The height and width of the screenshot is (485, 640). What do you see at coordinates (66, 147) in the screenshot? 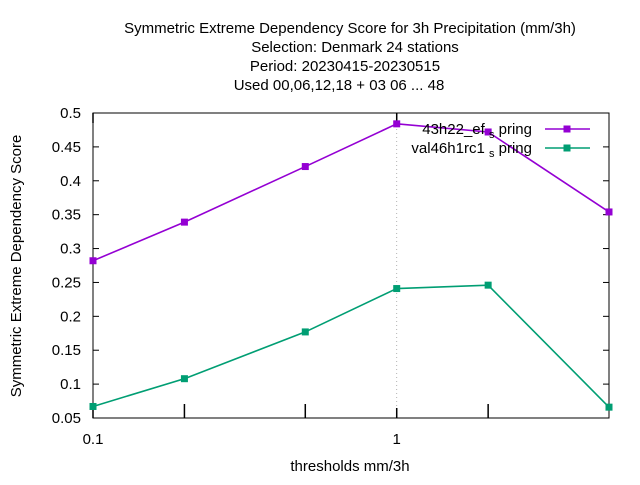
I see `y-tick-label-8: 0.45` at bounding box center [66, 147].